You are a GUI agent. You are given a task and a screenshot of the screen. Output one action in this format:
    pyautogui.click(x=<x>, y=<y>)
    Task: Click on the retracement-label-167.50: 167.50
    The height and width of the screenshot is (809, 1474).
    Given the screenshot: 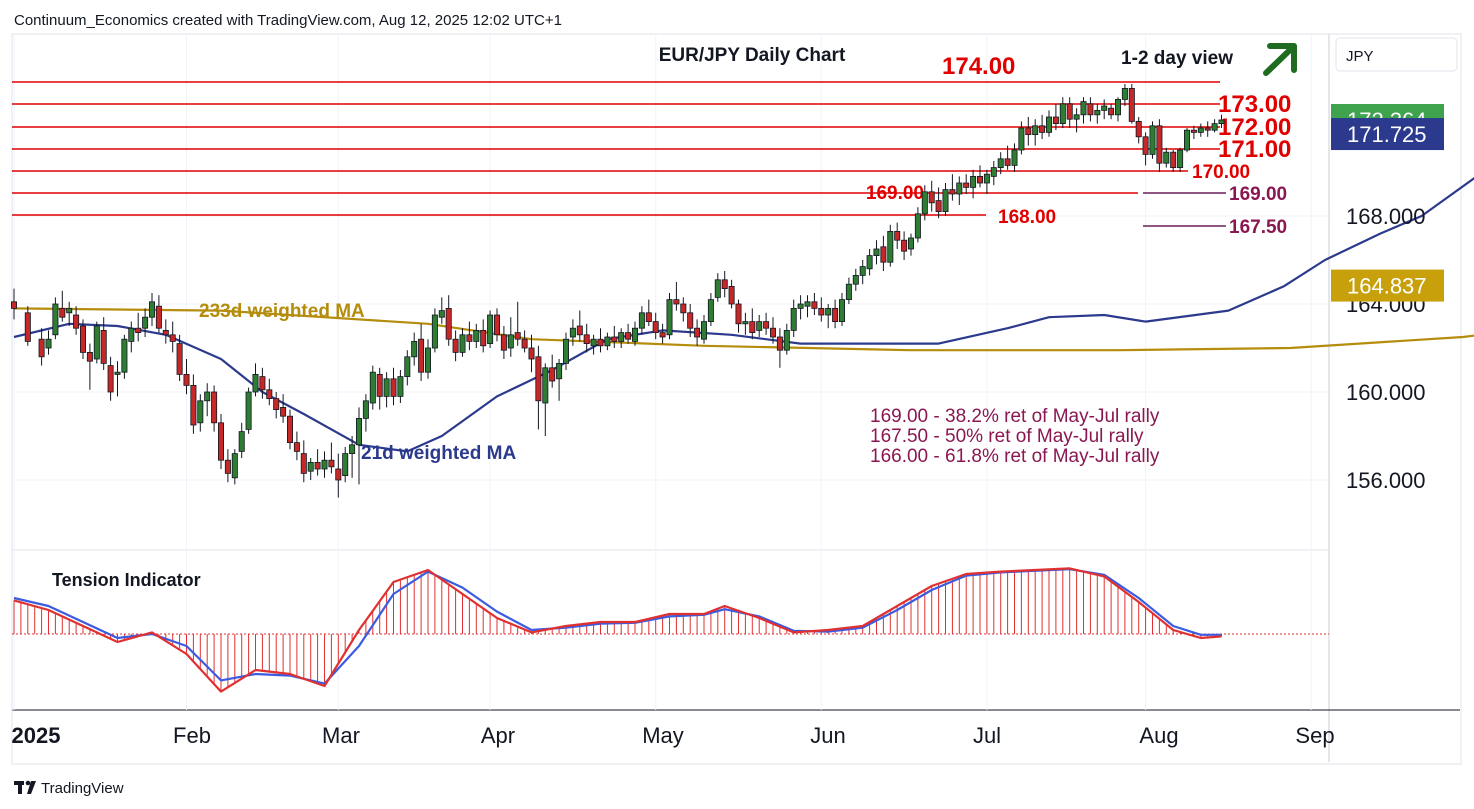 What is the action you would take?
    pyautogui.click(x=1258, y=227)
    